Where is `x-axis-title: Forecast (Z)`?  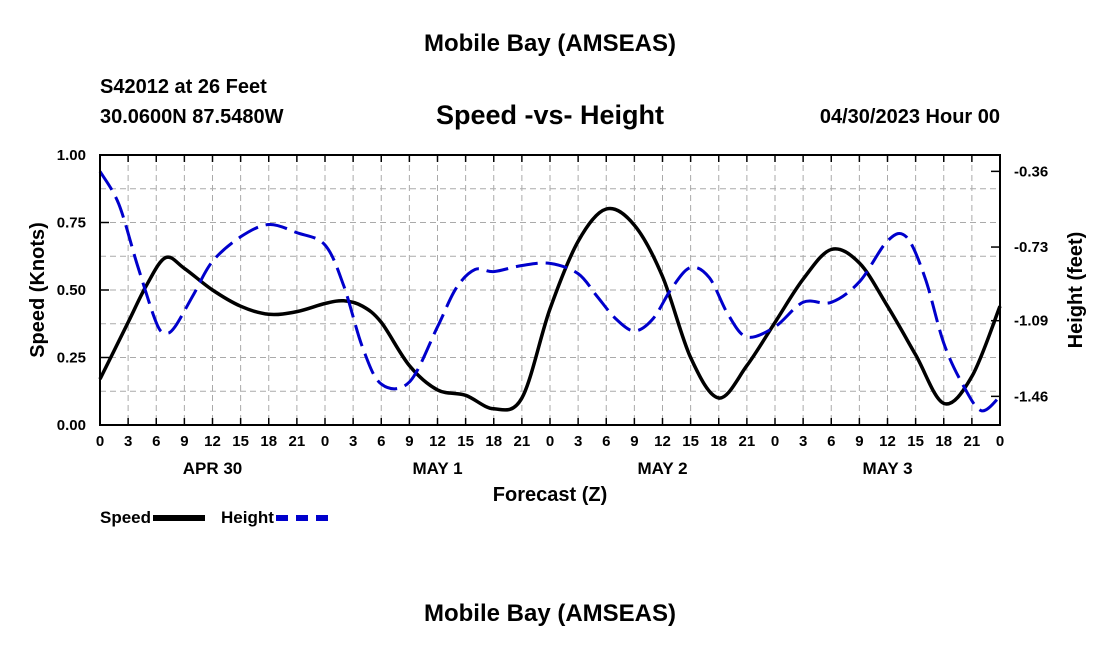 x-axis-title: Forecast (Z) is located at coordinates (550, 495).